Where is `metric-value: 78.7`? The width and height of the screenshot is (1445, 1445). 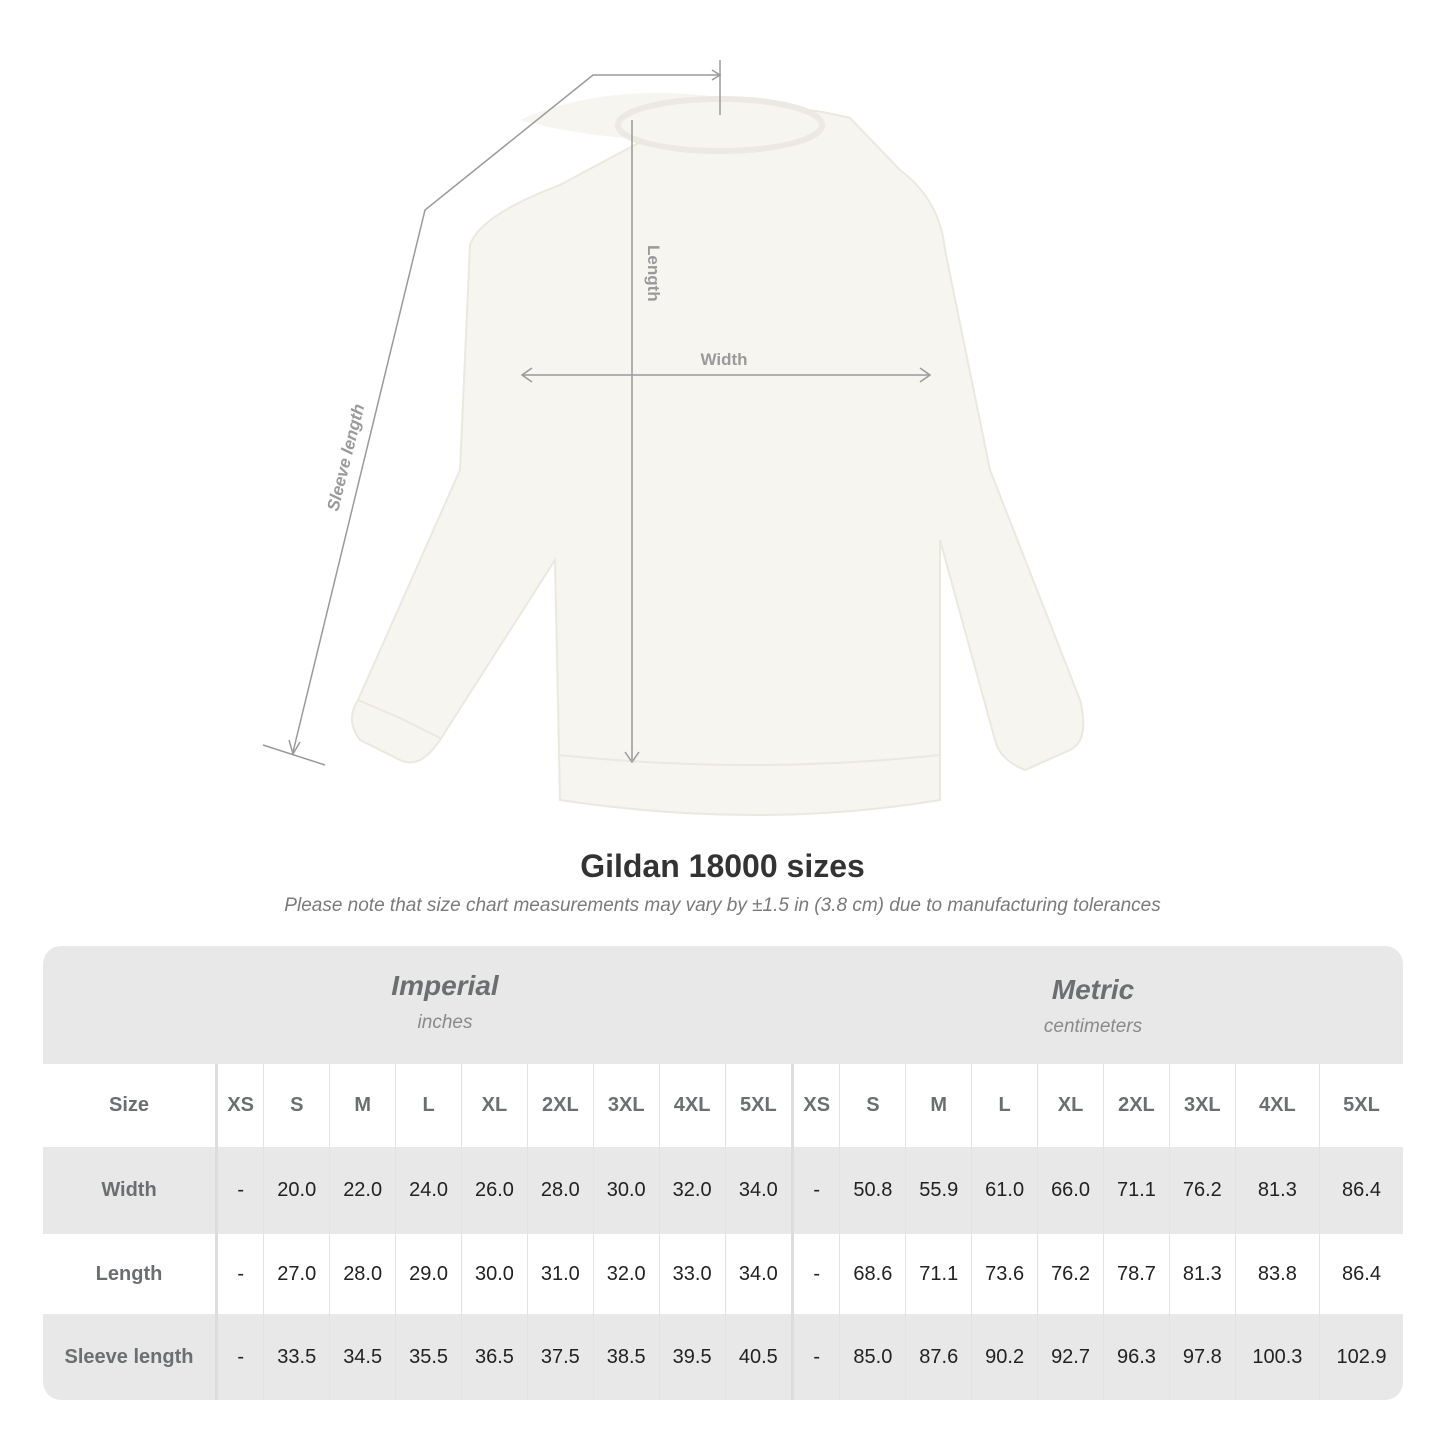 metric-value: 78.7 is located at coordinates (1136, 1274).